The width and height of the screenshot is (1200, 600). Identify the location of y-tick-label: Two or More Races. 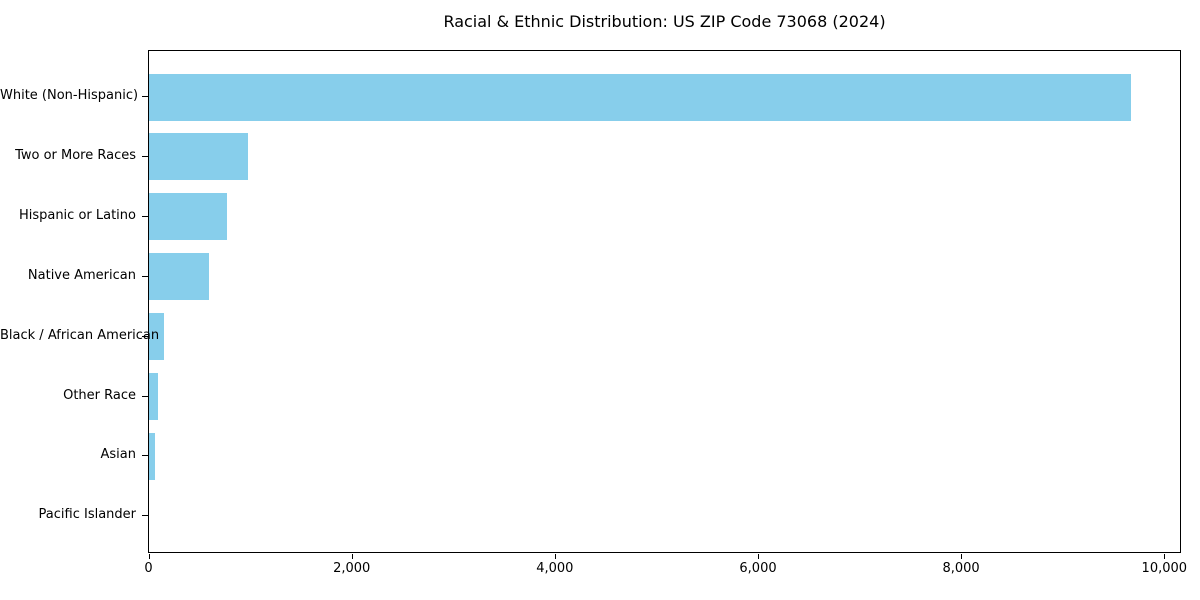
(75, 155).